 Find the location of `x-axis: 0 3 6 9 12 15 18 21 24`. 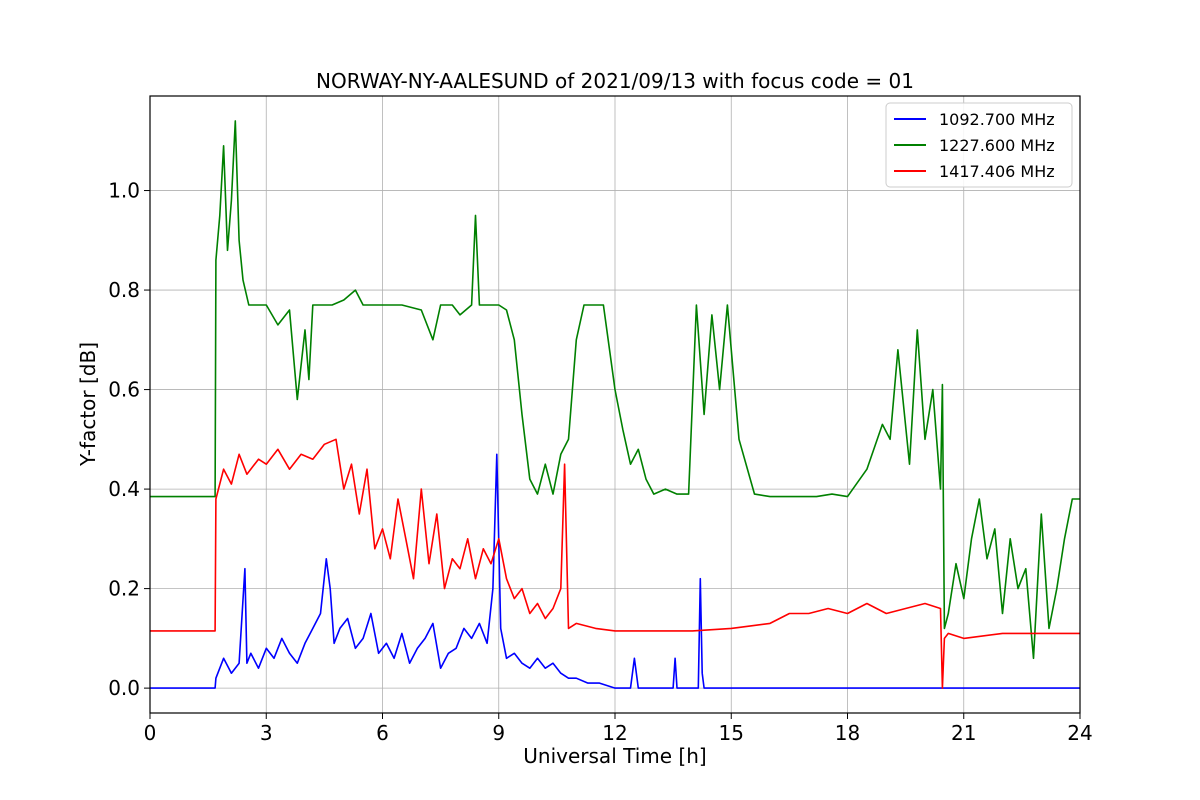

x-axis: 0 3 6 9 12 15 18 21 24 is located at coordinates (618, 729).